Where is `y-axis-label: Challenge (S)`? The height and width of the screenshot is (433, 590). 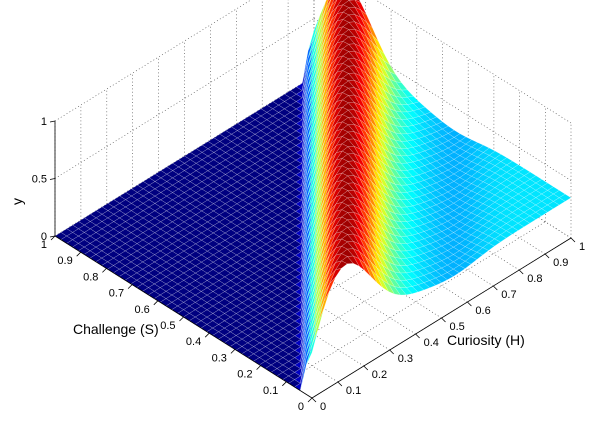 y-axis-label: Challenge (S) is located at coordinates (116, 329).